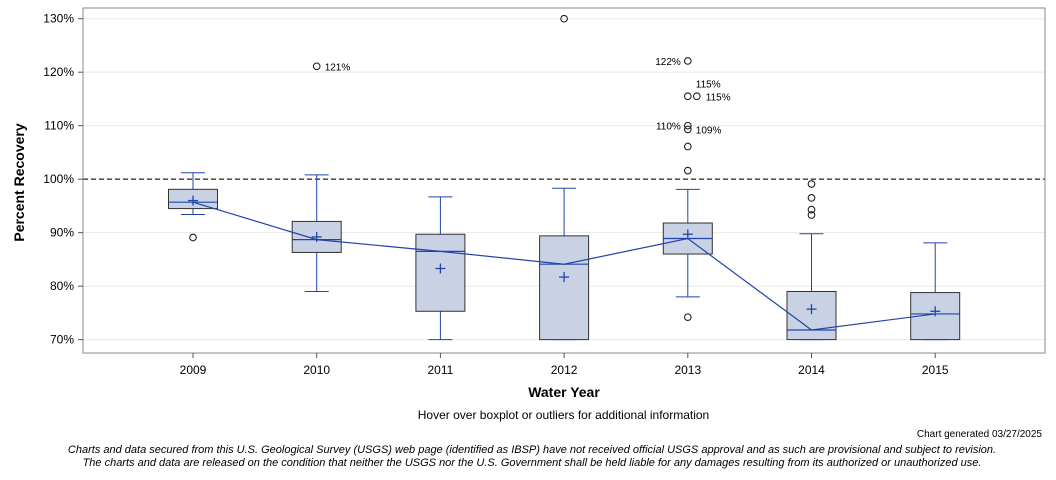 This screenshot has width=1056, height=480. Describe the element at coordinates (811, 370) in the screenshot. I see `x-tick-label: 2014` at that location.